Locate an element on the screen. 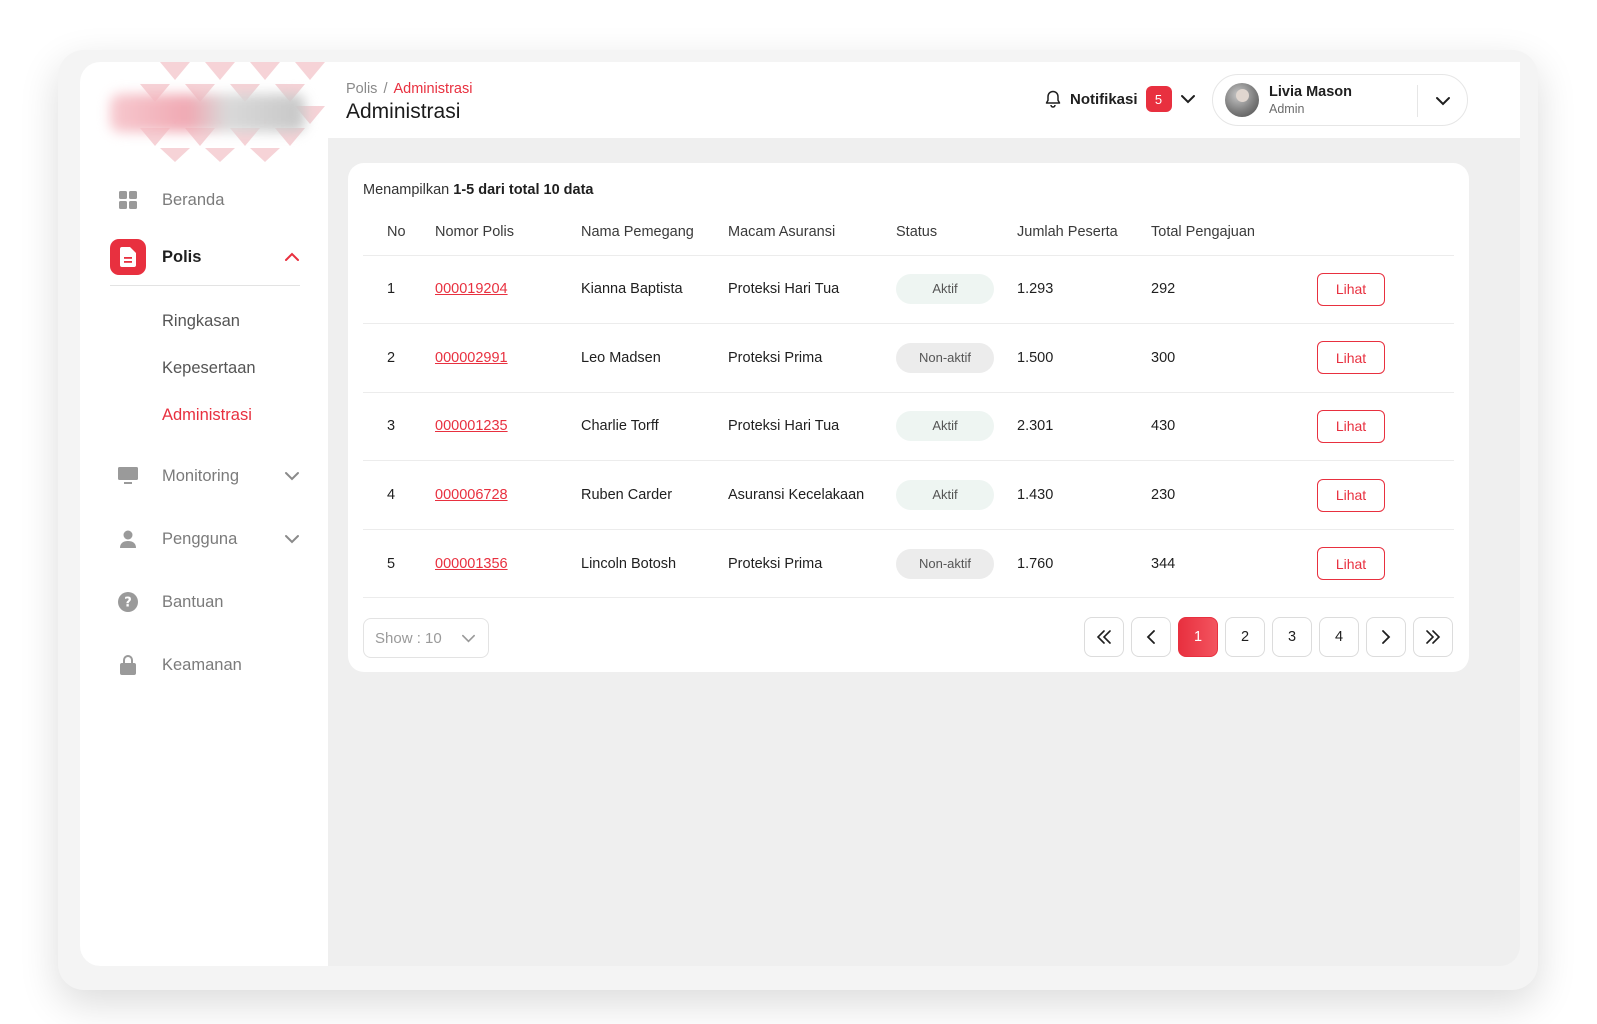  results-summary-prefix: Menampilkan is located at coordinates (408, 190).